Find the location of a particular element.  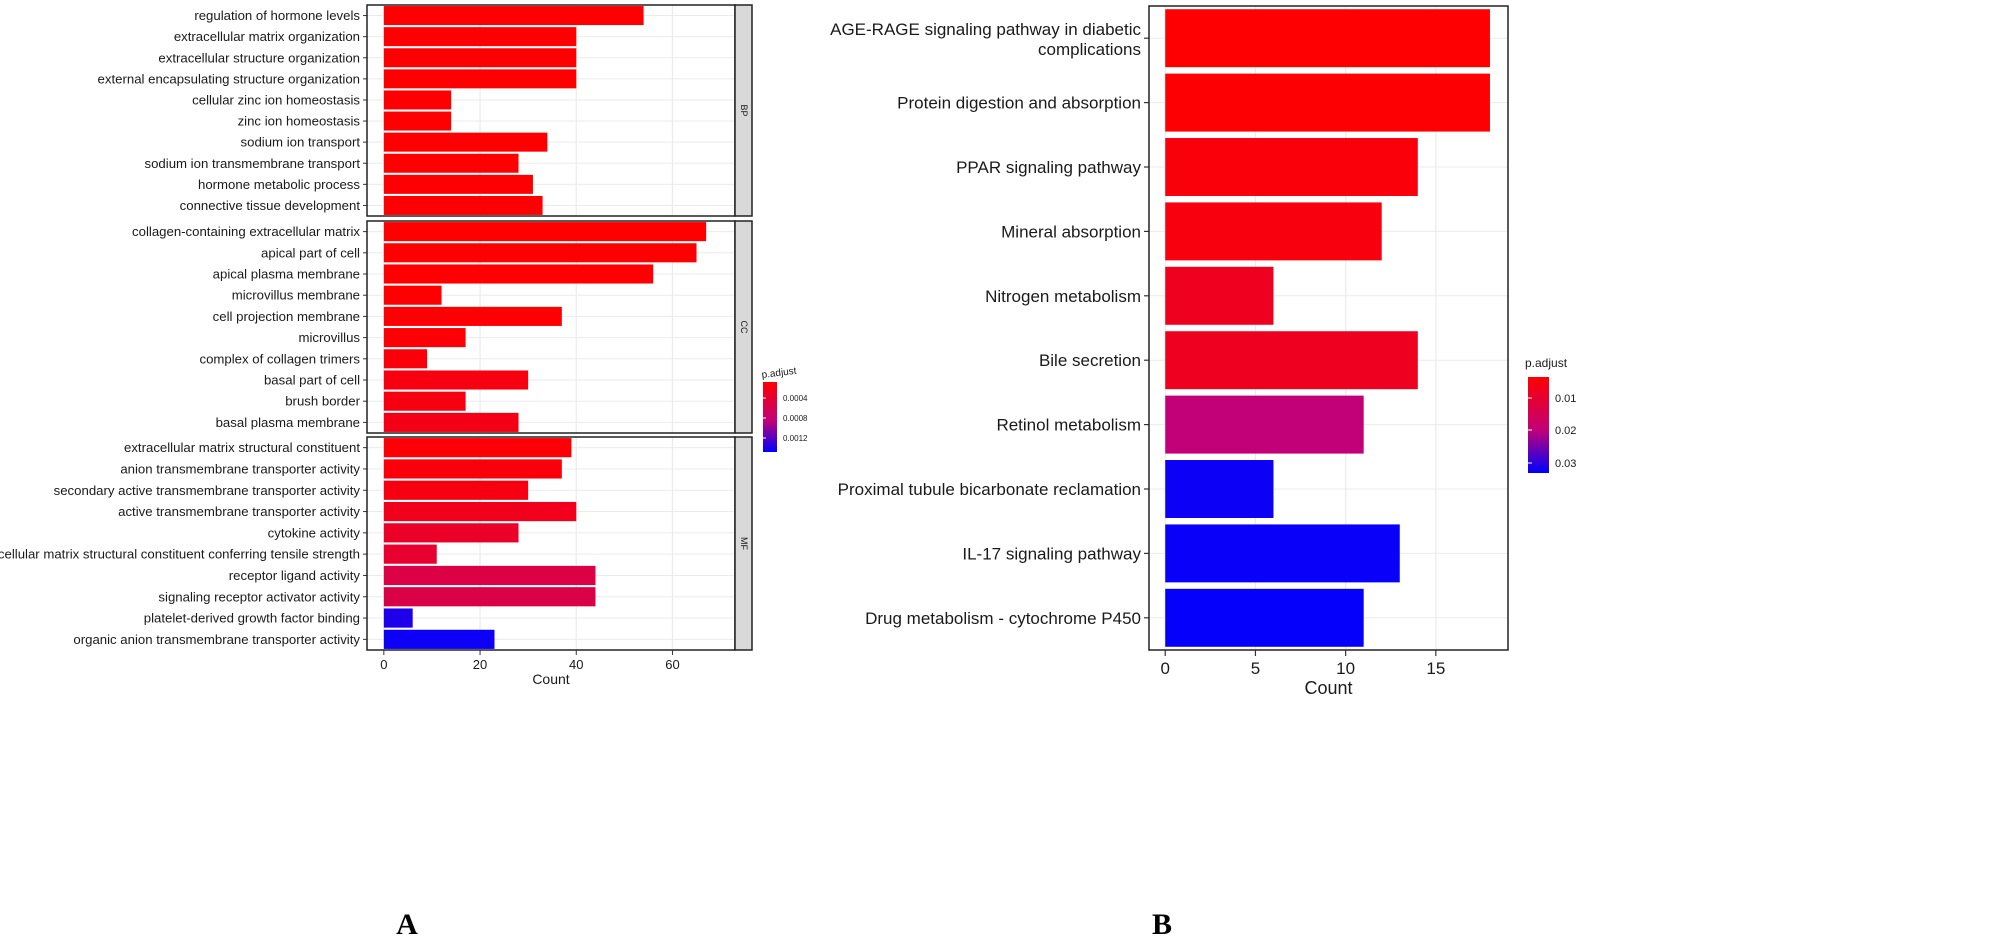

legend: p.adjust 0.0004 0.0008 0.0012 is located at coordinates (784, 409).